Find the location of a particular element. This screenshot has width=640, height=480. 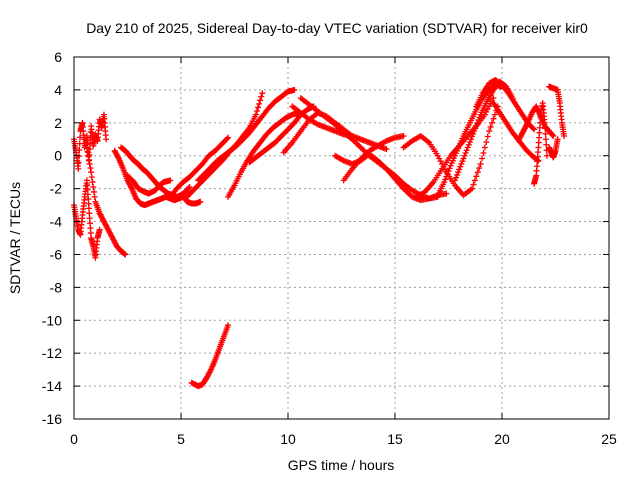

x-tick-label: 25 is located at coordinates (609, 439).